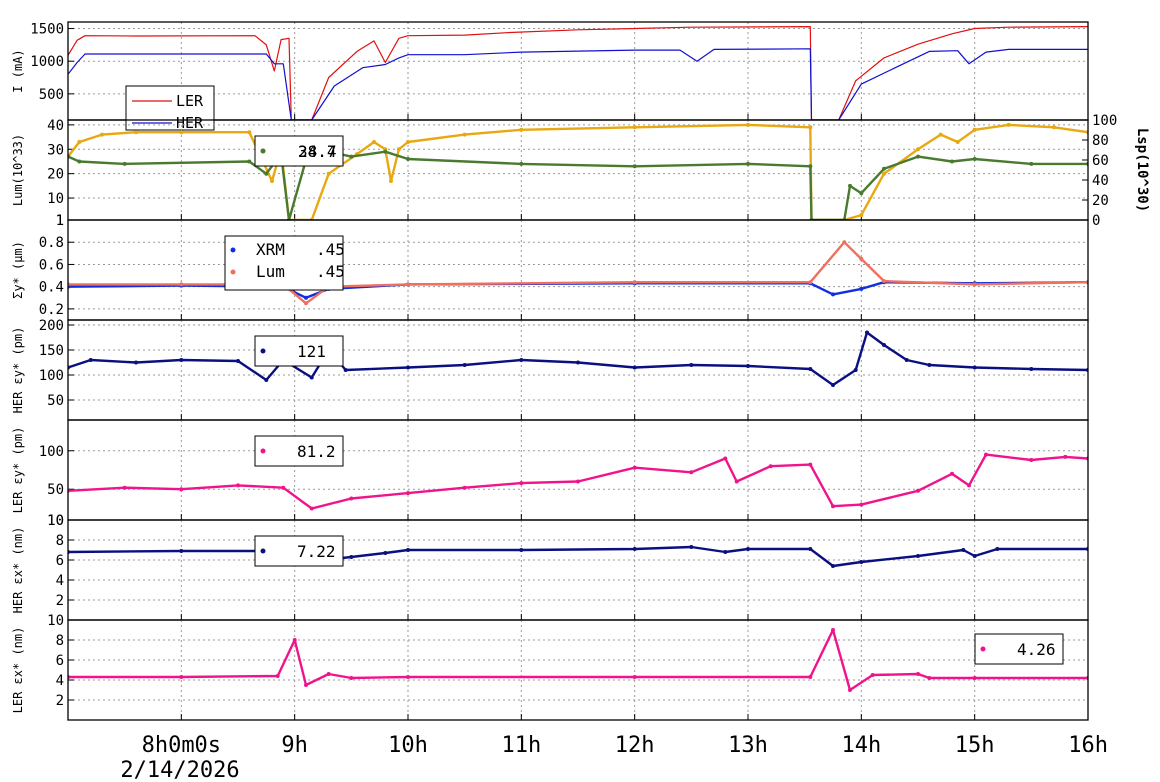 The height and width of the screenshot is (782, 1160). What do you see at coordinates (18, 70) in the screenshot?
I see `y-axis-label: I (mA)` at bounding box center [18, 70].